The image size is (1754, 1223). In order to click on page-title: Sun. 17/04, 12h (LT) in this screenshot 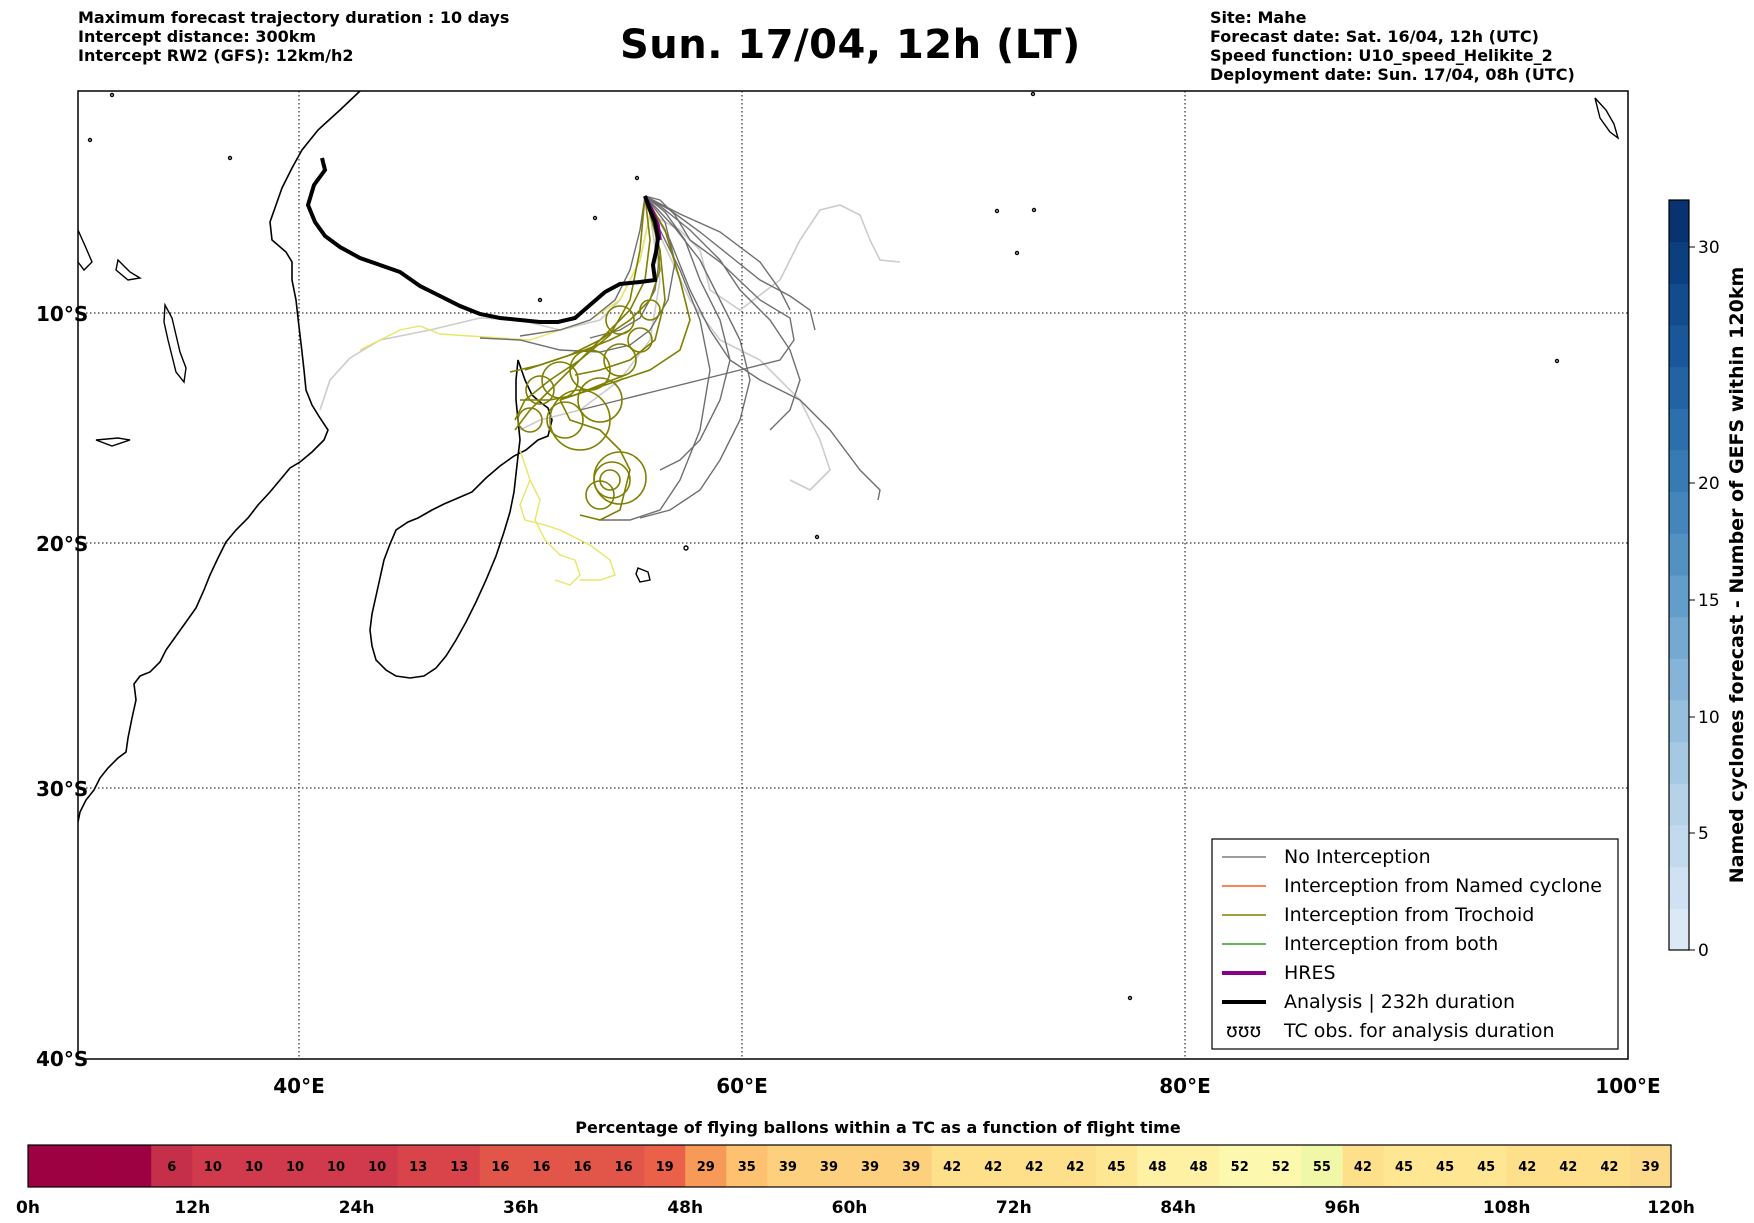, I will do `click(850, 45)`.